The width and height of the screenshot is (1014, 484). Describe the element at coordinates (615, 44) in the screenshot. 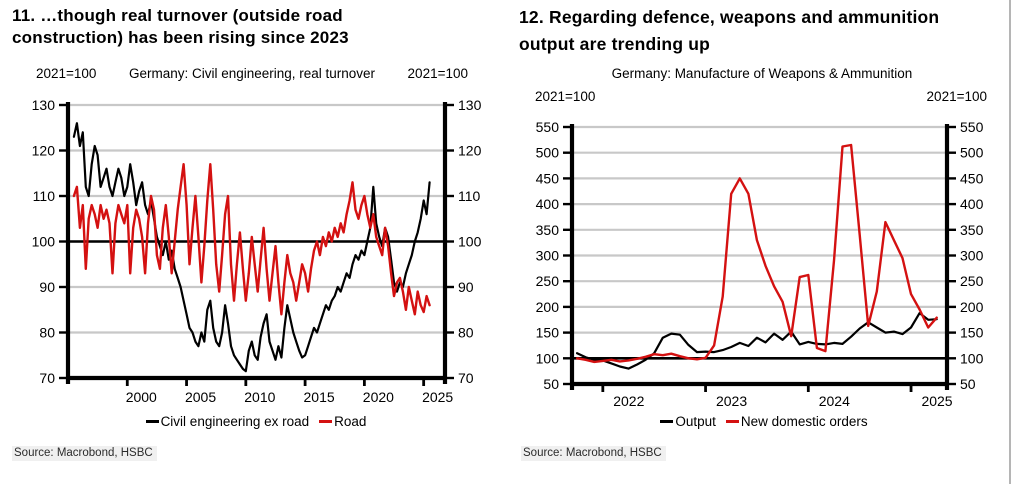

I see `chart12-title-line2: output are trending up` at that location.